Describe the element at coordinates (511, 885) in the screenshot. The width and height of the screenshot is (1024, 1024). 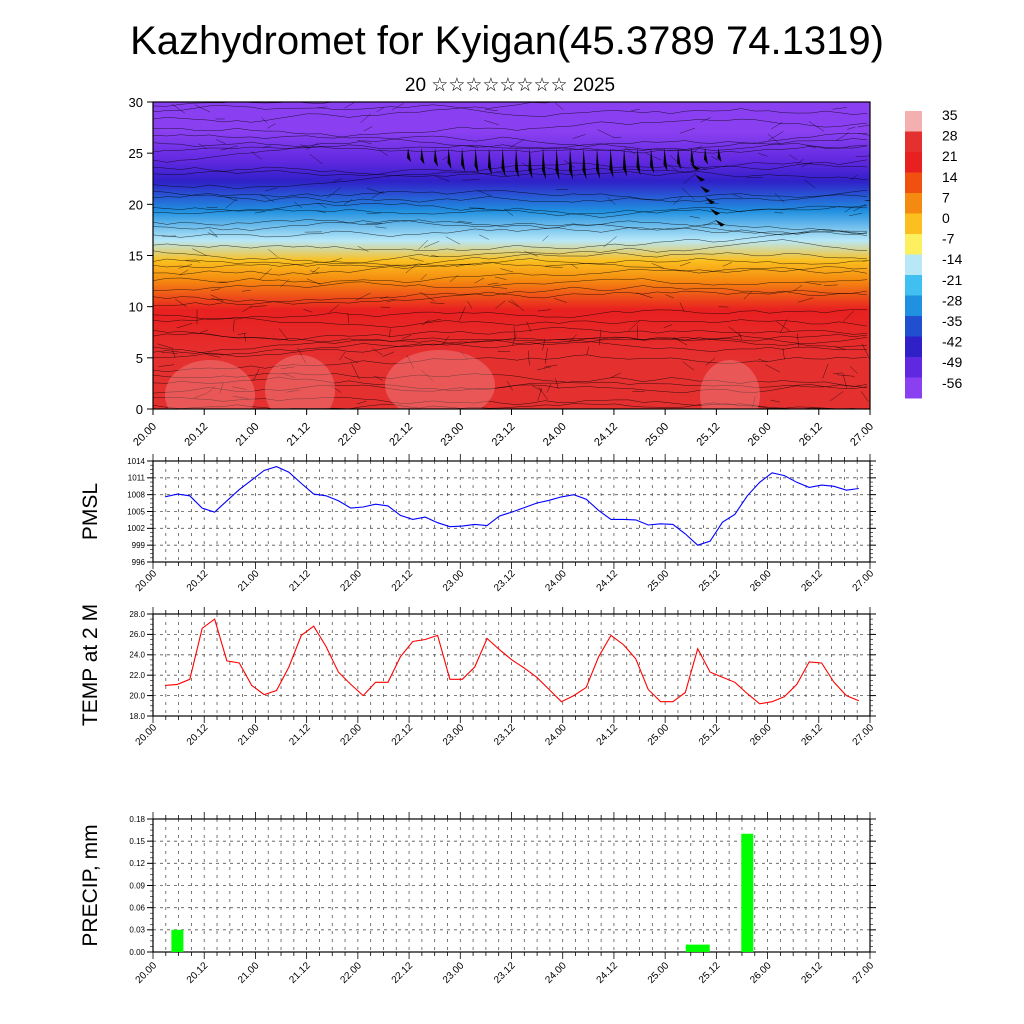
I see `plot-frame` at that location.